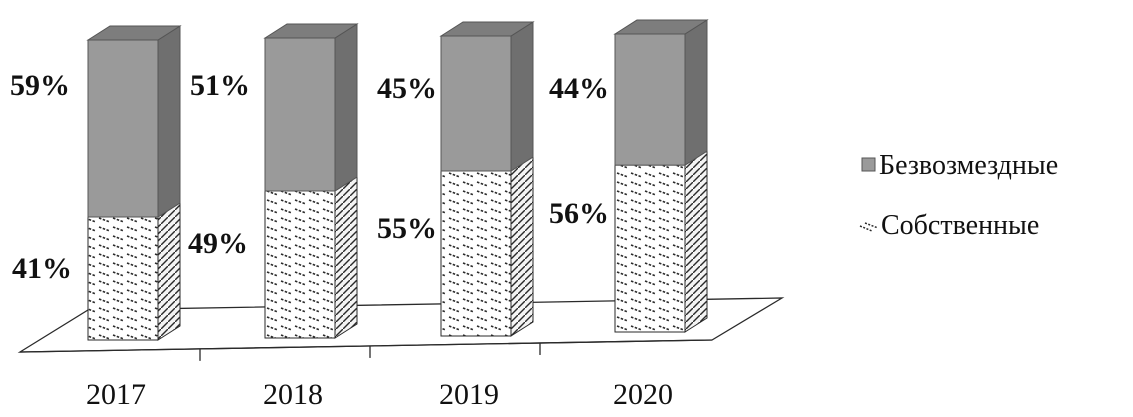  What do you see at coordinates (42, 268) in the screenshot?
I see `data-label-own: 41%` at bounding box center [42, 268].